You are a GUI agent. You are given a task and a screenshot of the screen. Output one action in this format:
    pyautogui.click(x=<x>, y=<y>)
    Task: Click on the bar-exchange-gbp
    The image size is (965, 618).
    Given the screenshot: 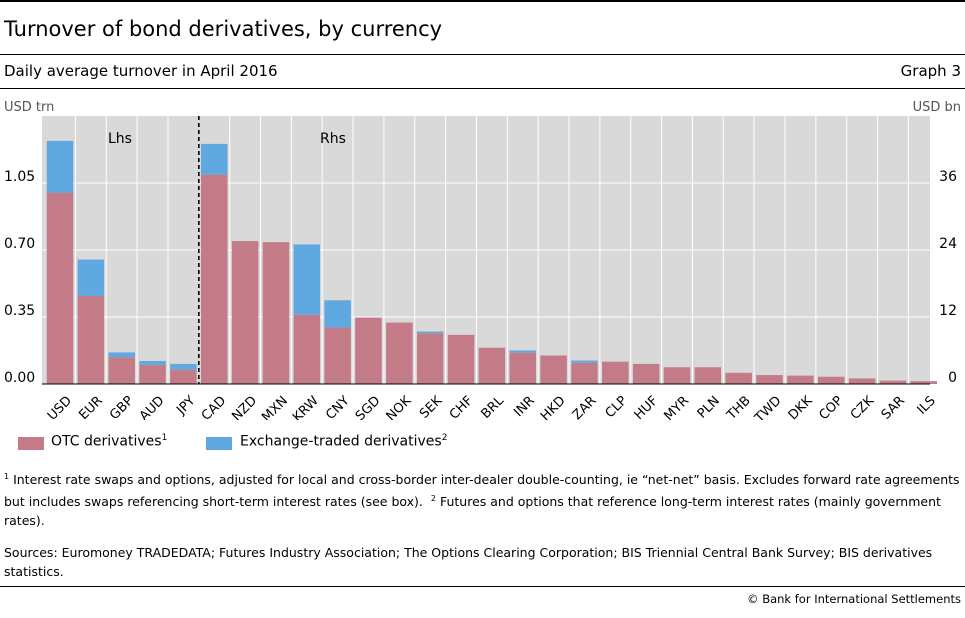 What is the action you would take?
    pyautogui.click(x=121, y=355)
    